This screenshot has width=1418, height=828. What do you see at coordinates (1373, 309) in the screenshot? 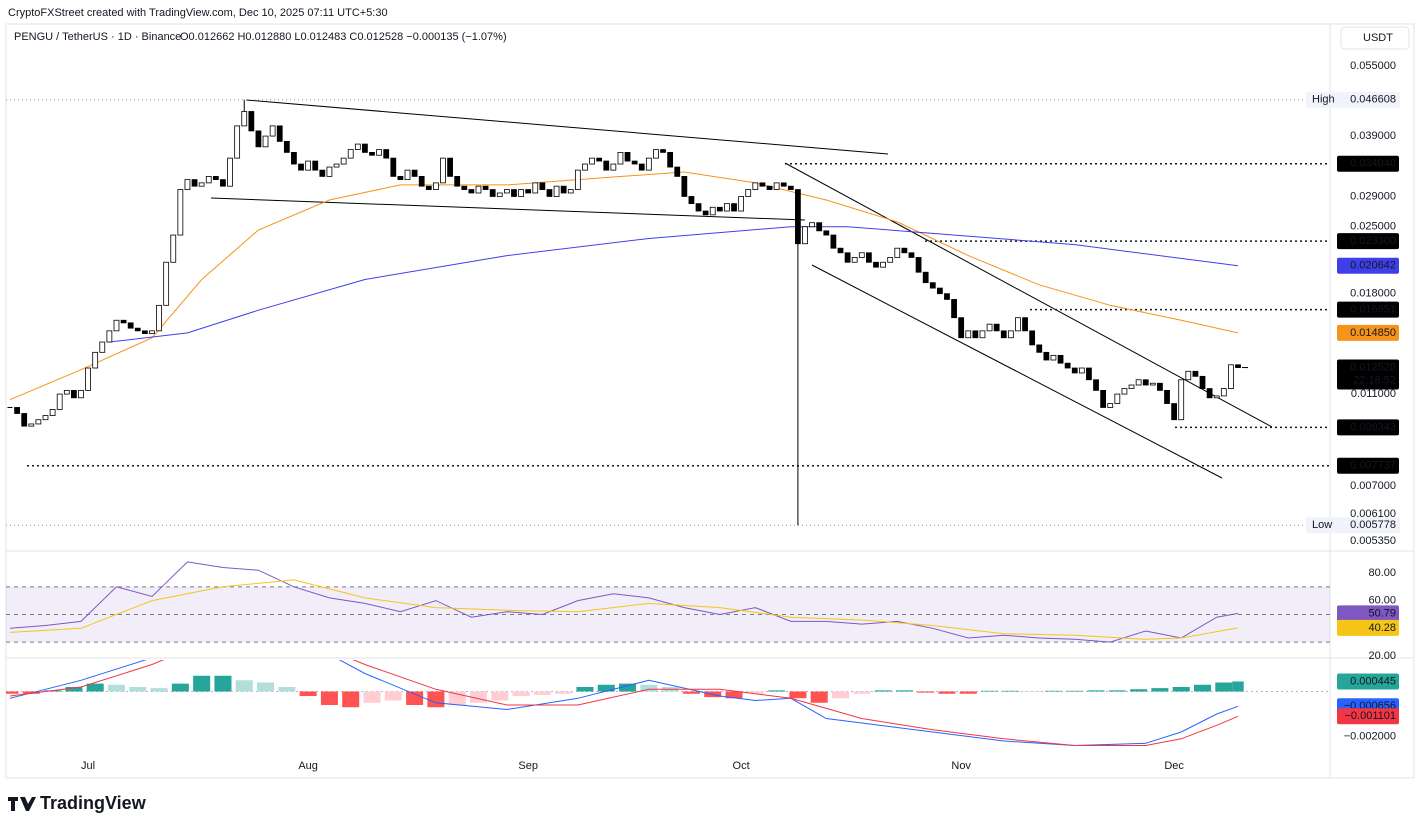
I see `level-label: 0.016651` at bounding box center [1373, 309].